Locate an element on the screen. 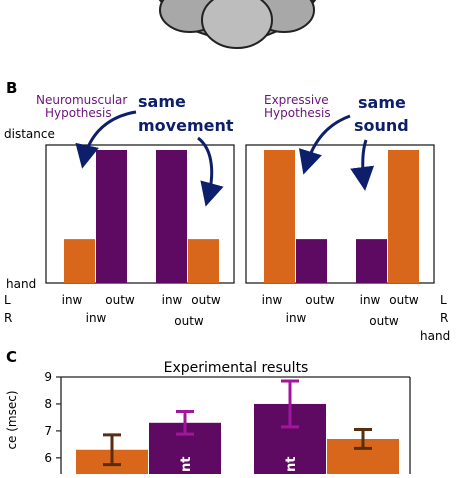  left-annotation-line1: same is located at coordinates (162, 101).